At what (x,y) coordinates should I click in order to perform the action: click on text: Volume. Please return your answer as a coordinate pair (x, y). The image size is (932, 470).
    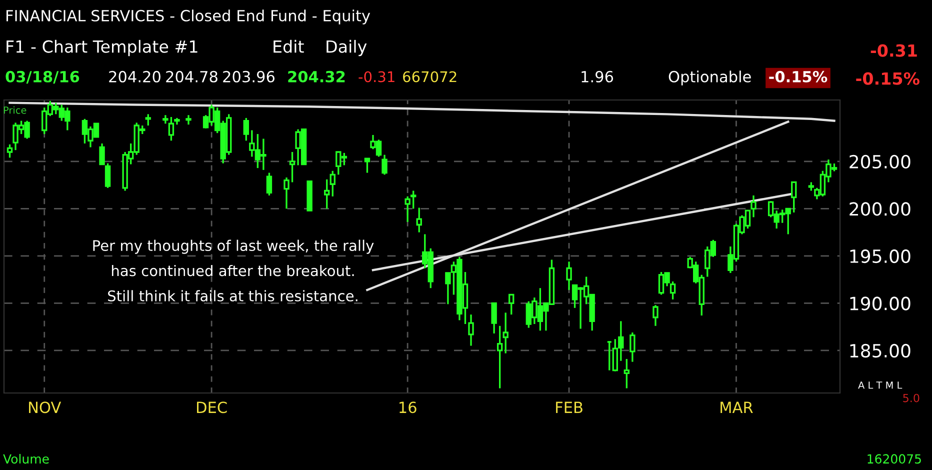
    Looking at the image, I should click on (26, 459).